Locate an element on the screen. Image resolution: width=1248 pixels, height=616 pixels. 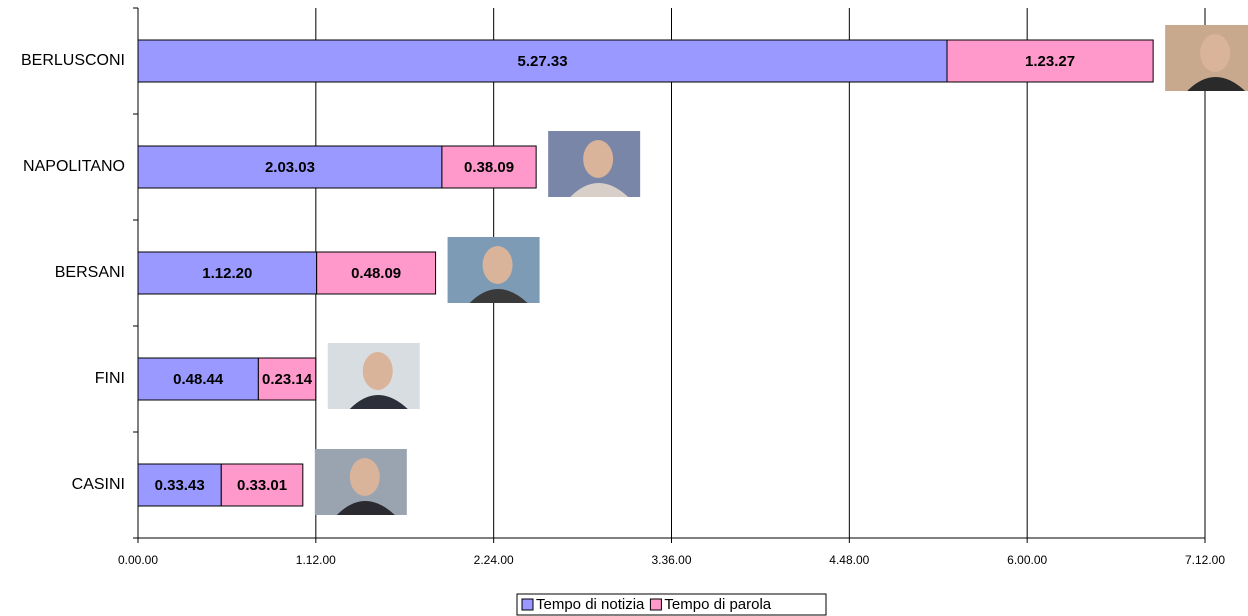
x-tick-label: 1.12.00 is located at coordinates (316, 560).